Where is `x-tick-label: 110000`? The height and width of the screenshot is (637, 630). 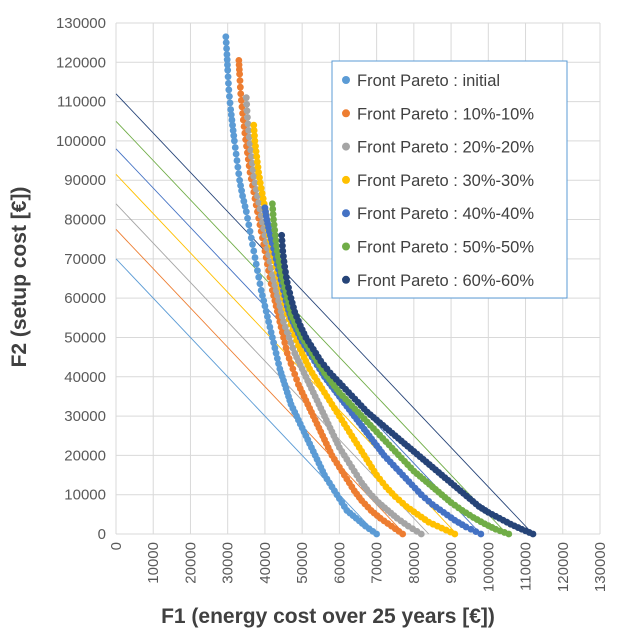 x-tick-label: 110000 is located at coordinates (526, 566).